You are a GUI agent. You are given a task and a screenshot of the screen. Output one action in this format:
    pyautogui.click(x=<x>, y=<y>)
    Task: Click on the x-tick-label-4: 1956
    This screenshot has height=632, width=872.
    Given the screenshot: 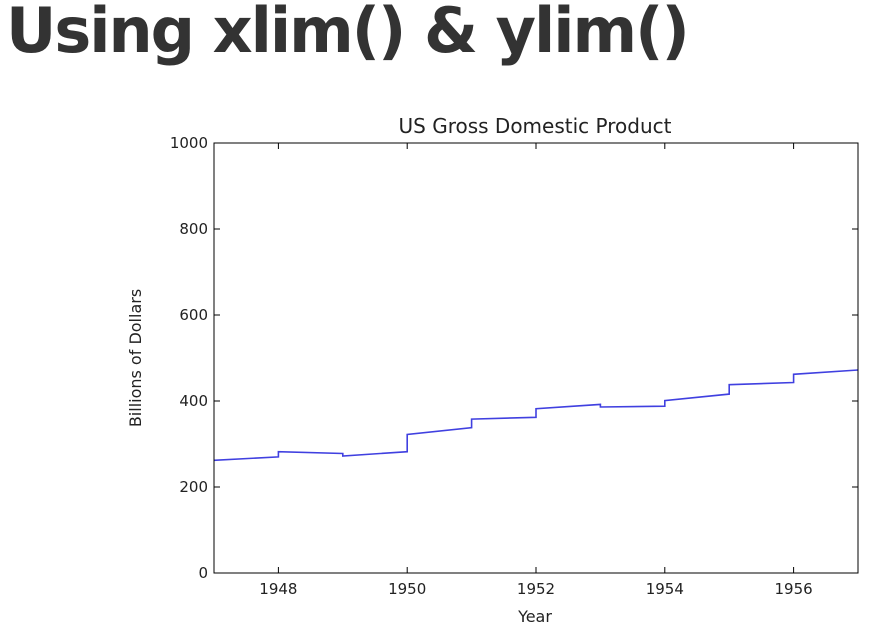 What is the action you would take?
    pyautogui.click(x=794, y=589)
    